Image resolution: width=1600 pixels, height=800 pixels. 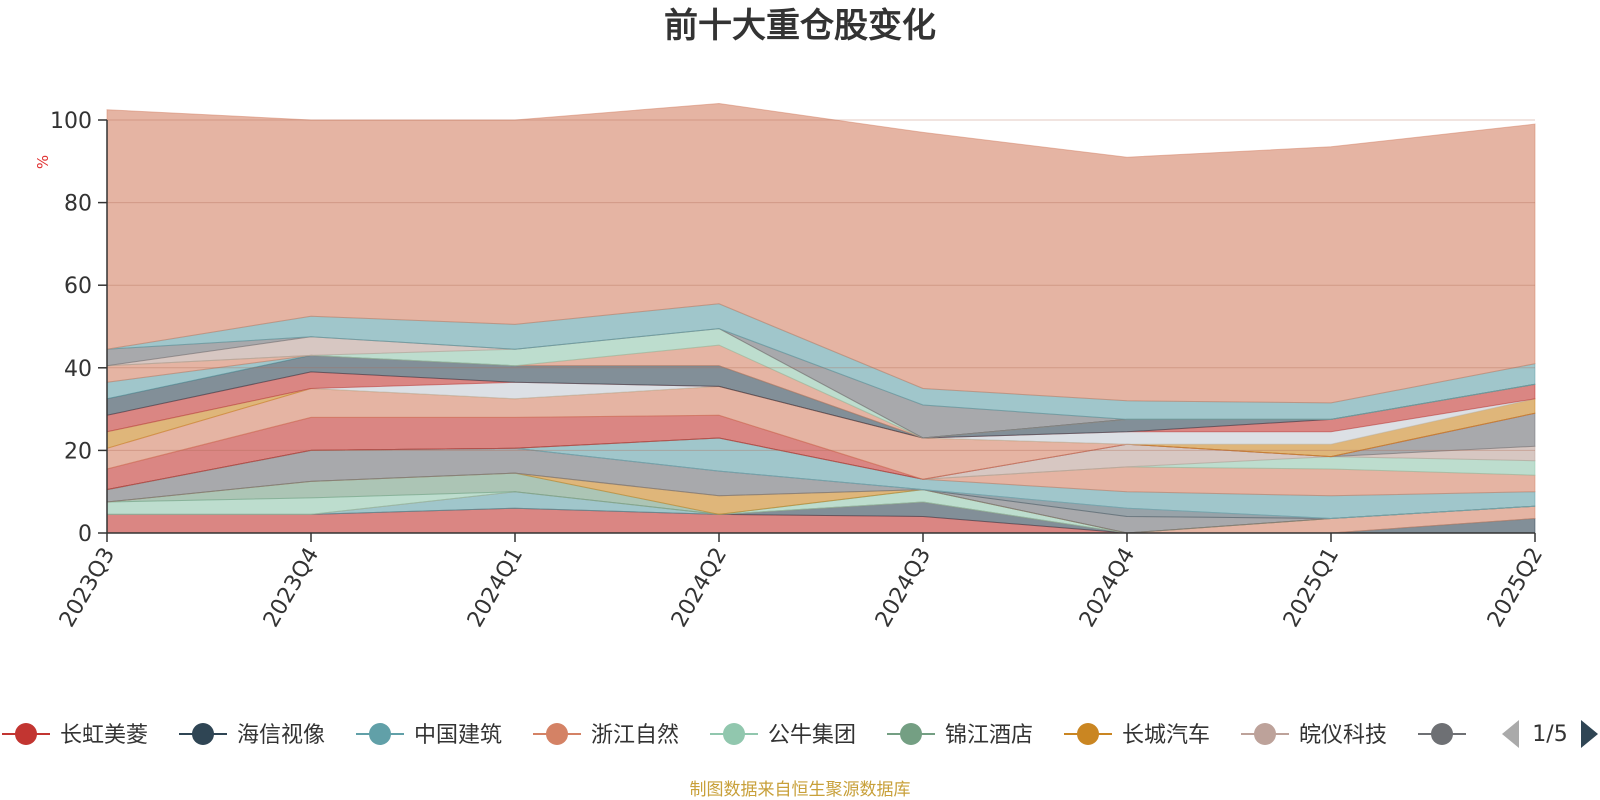 I want to click on x-tick-label: 2025Q2, so click(x=1515, y=588).